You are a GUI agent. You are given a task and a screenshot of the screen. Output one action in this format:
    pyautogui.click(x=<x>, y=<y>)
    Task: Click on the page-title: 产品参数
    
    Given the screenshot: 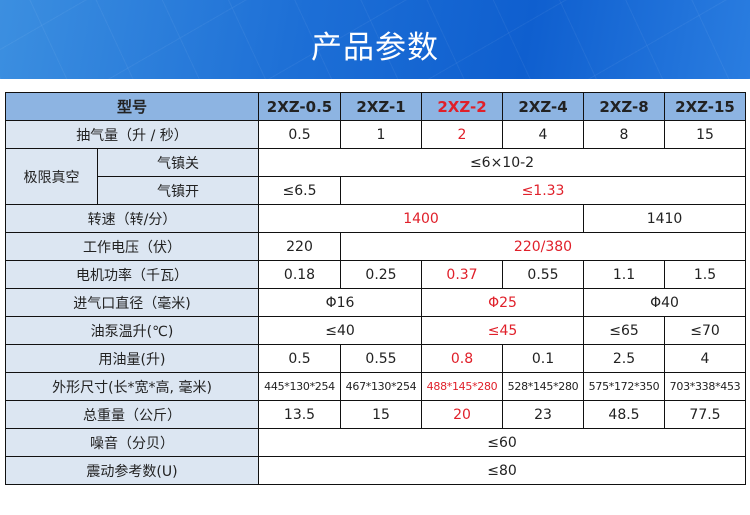 What is the action you would take?
    pyautogui.click(x=375, y=48)
    